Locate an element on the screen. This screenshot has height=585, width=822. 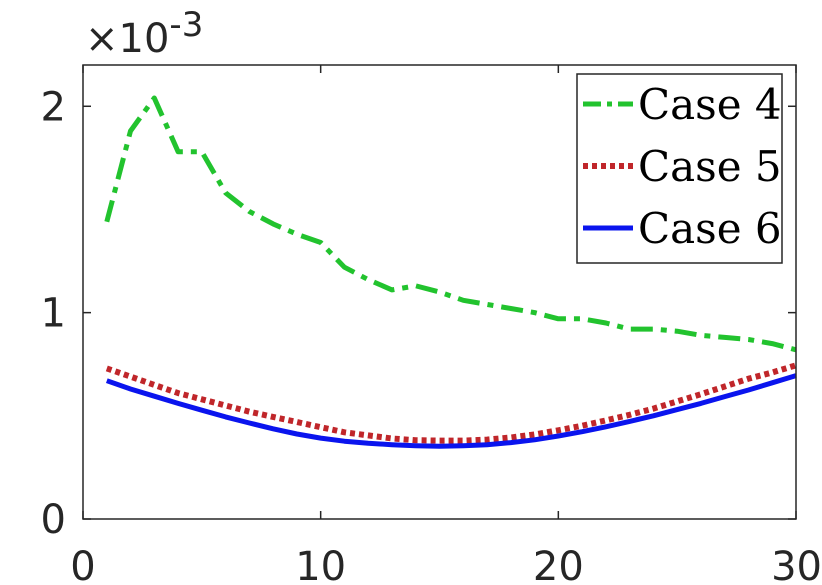
x-tick-label: 20 is located at coordinates (558, 564).